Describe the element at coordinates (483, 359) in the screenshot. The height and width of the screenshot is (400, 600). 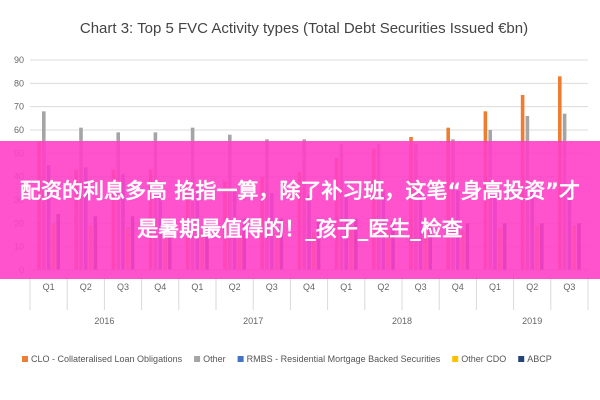
I see `legend-label: Other CDO` at that location.